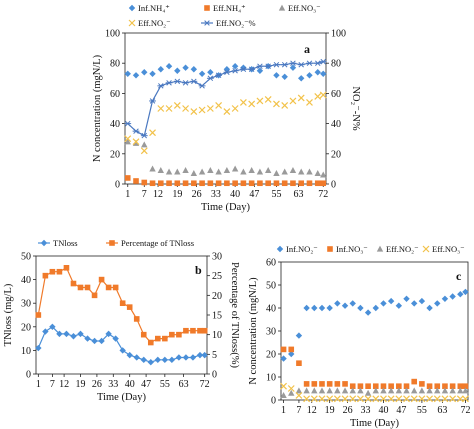  What do you see at coordinates (97, 384) in the screenshot?
I see `x-tick-label: 26` at bounding box center [97, 384].